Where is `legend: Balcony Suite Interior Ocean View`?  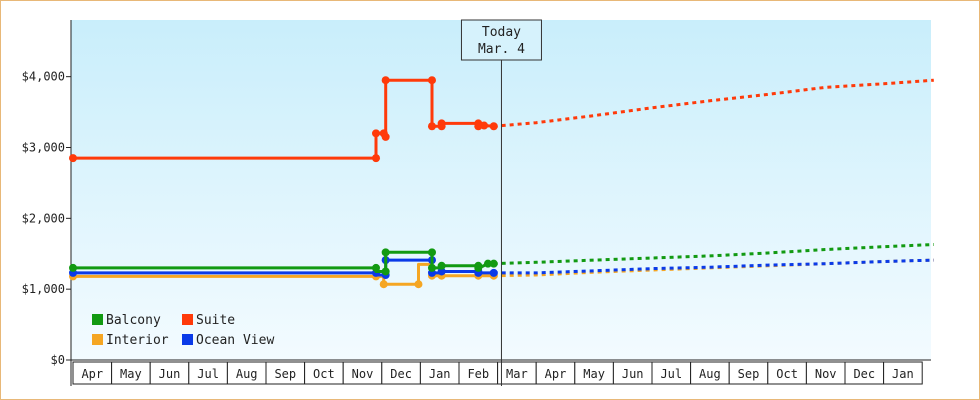
legend: Balcony Suite Interior Ocean View is located at coordinates (183, 330).